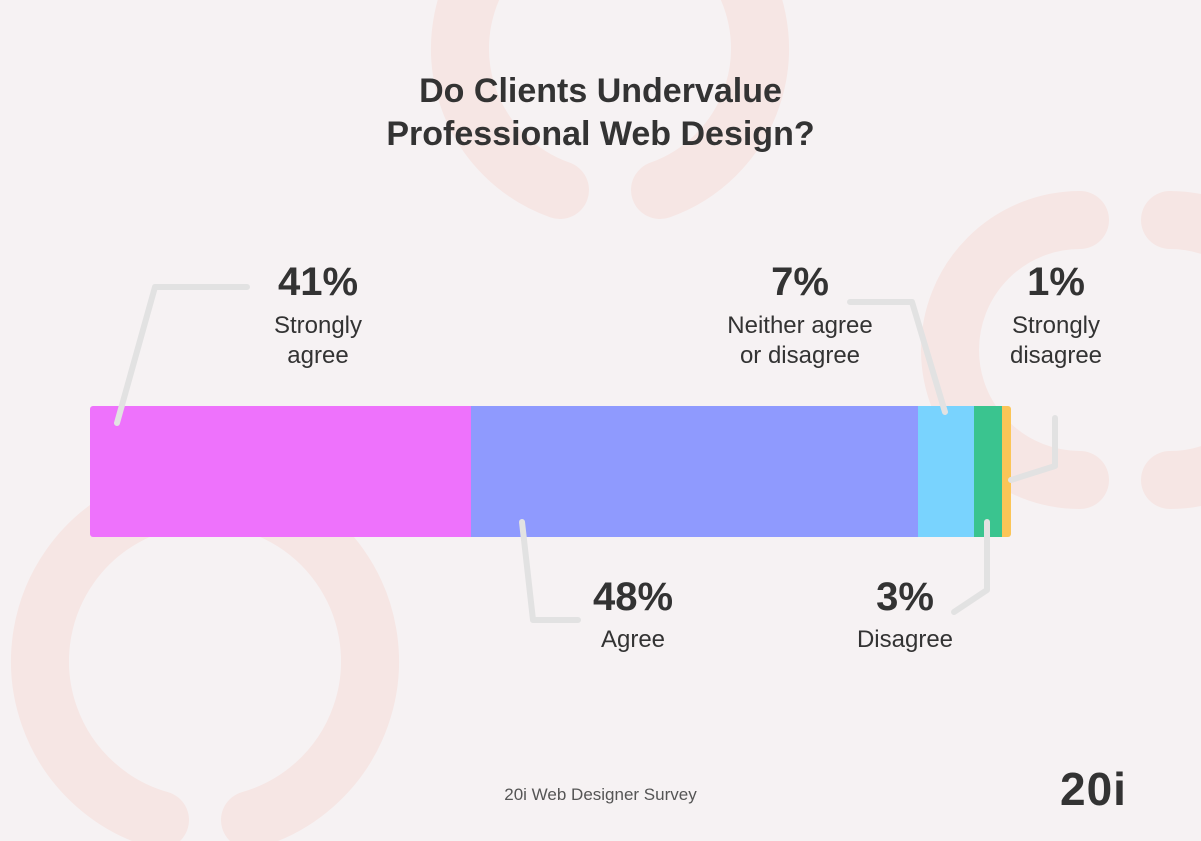 The height and width of the screenshot is (841, 1201). What do you see at coordinates (280, 471) in the screenshot?
I see `segment-strongly-agree` at bounding box center [280, 471].